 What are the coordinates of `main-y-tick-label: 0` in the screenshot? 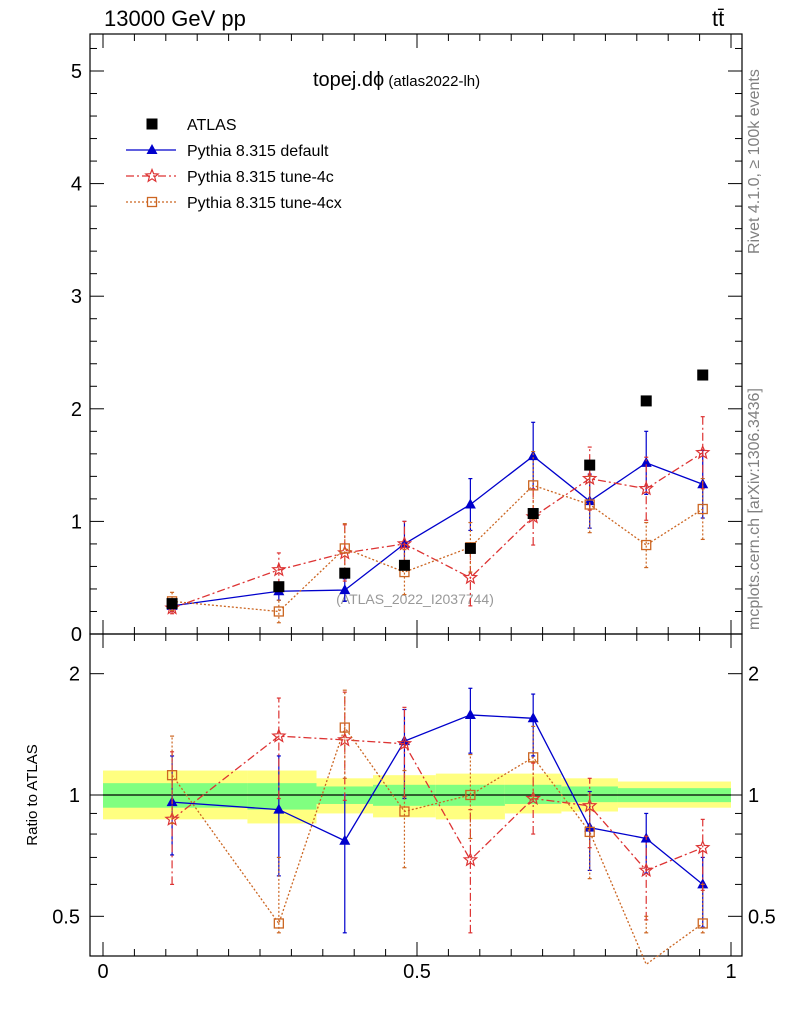 It's located at (76, 635).